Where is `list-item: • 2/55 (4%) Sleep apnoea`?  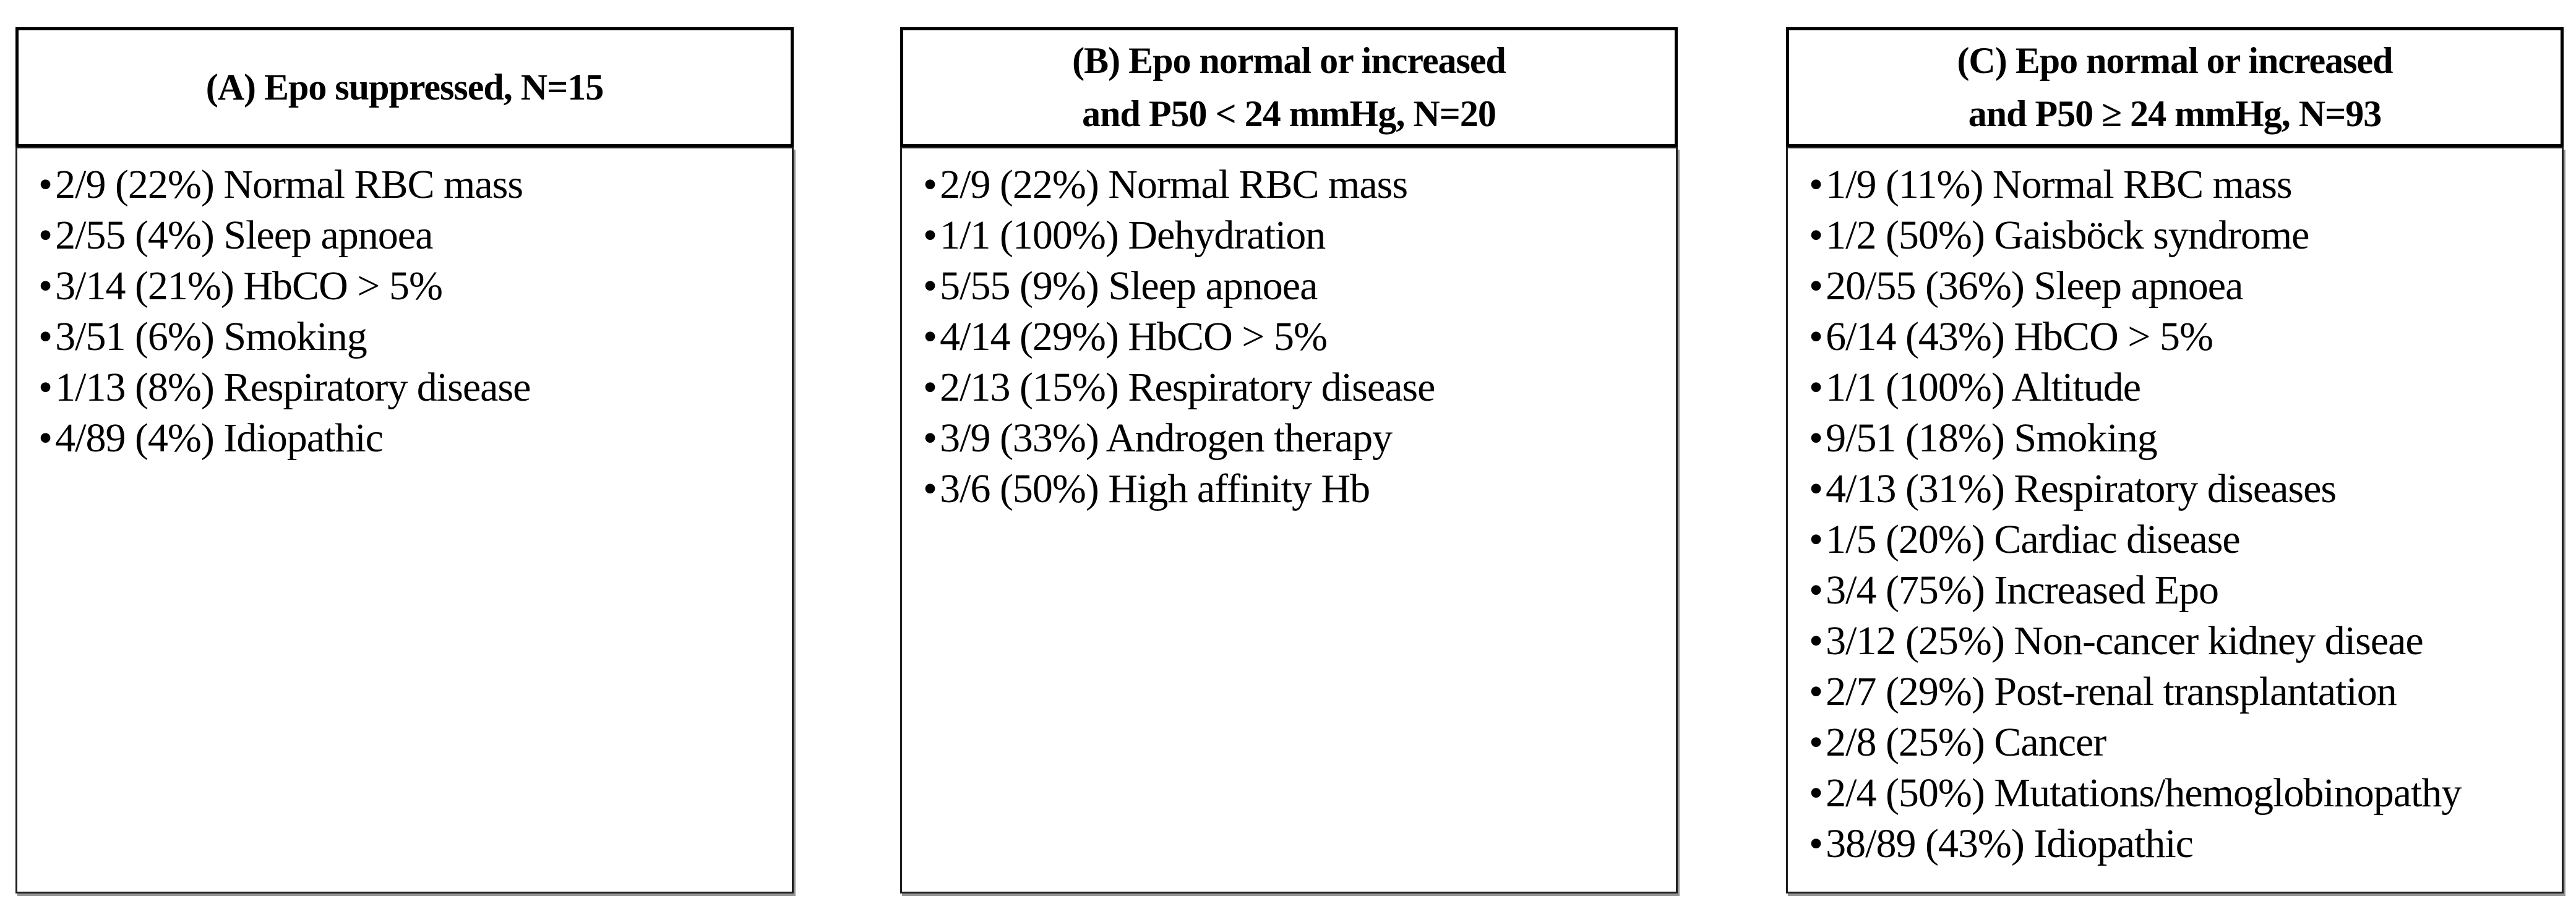 list-item: • 2/55 (4%) Sleep apnoea is located at coordinates (410, 235).